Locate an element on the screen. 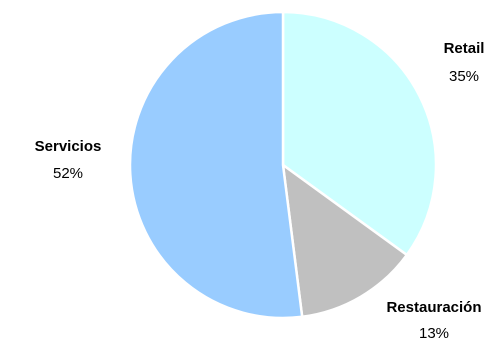  slice-label-retail: Retail is located at coordinates (464, 48).